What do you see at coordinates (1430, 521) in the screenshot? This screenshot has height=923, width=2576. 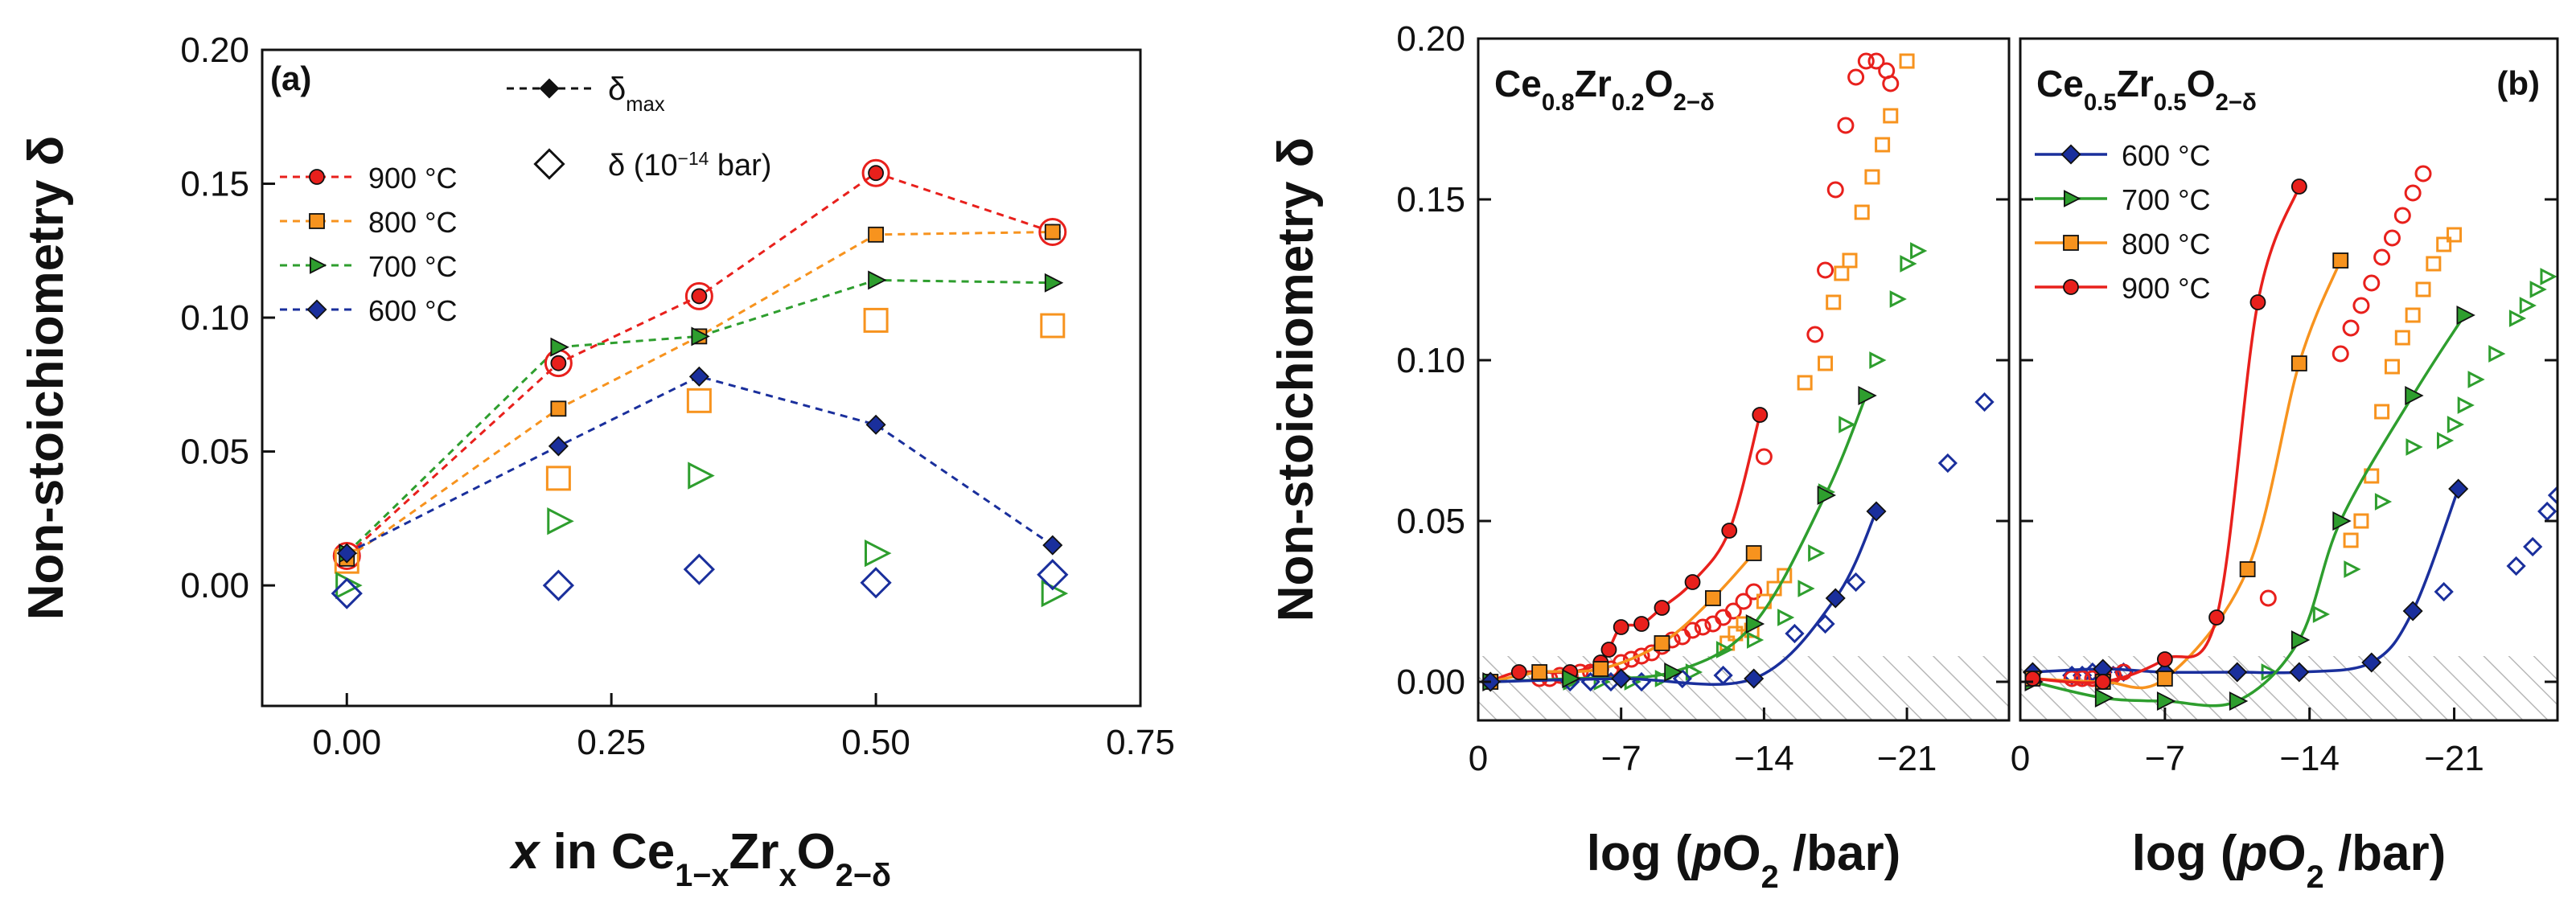 I see `y-tick-label-b: 0.05` at bounding box center [1430, 521].